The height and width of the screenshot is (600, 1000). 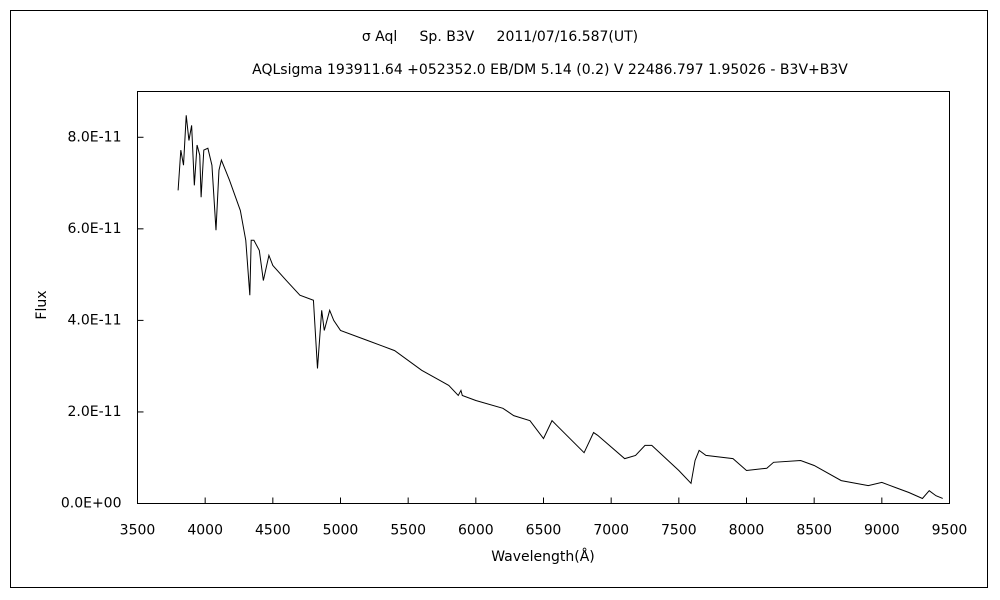 What do you see at coordinates (95, 320) in the screenshot?
I see `y-tick-label: 4.0E-11` at bounding box center [95, 320].